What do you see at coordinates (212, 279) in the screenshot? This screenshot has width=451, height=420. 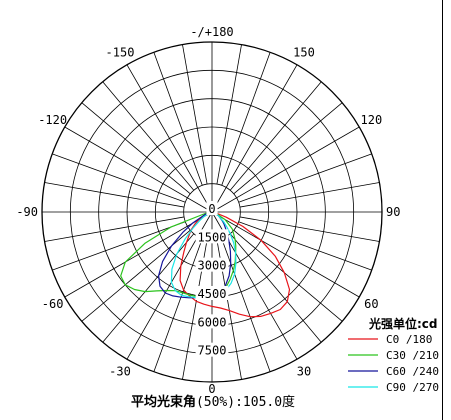 I see `radial-tick-labels: 0 1500 3000 4500 6000 7500` at bounding box center [212, 279].